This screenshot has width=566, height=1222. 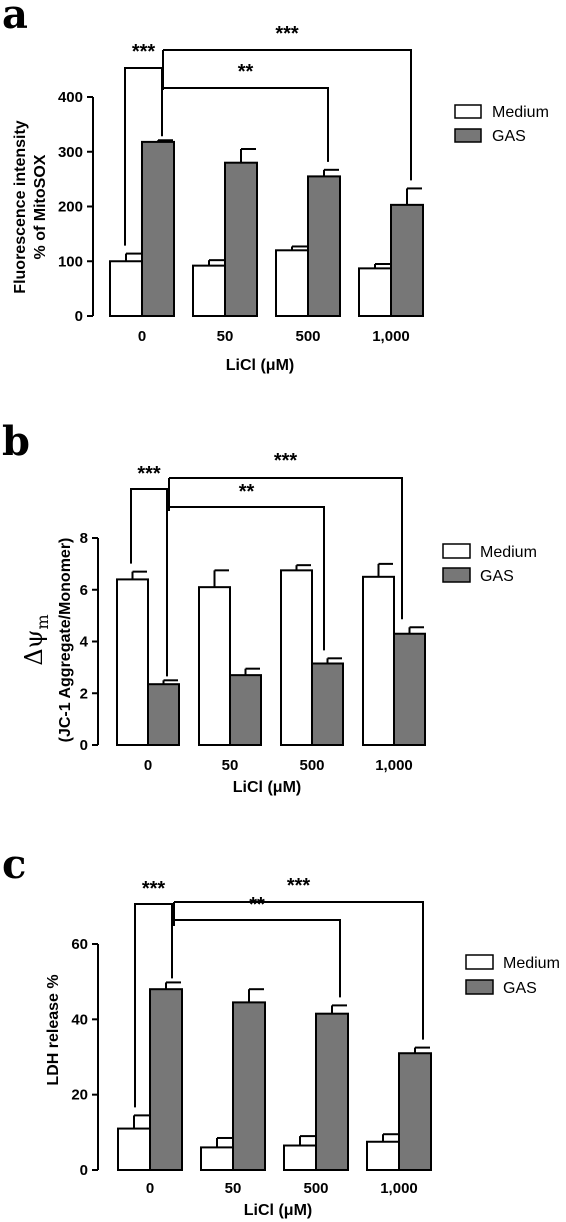 I want to click on y-axis-title-b-line2: (JC-1 Aggregate/Monomer), so click(x=65, y=640).